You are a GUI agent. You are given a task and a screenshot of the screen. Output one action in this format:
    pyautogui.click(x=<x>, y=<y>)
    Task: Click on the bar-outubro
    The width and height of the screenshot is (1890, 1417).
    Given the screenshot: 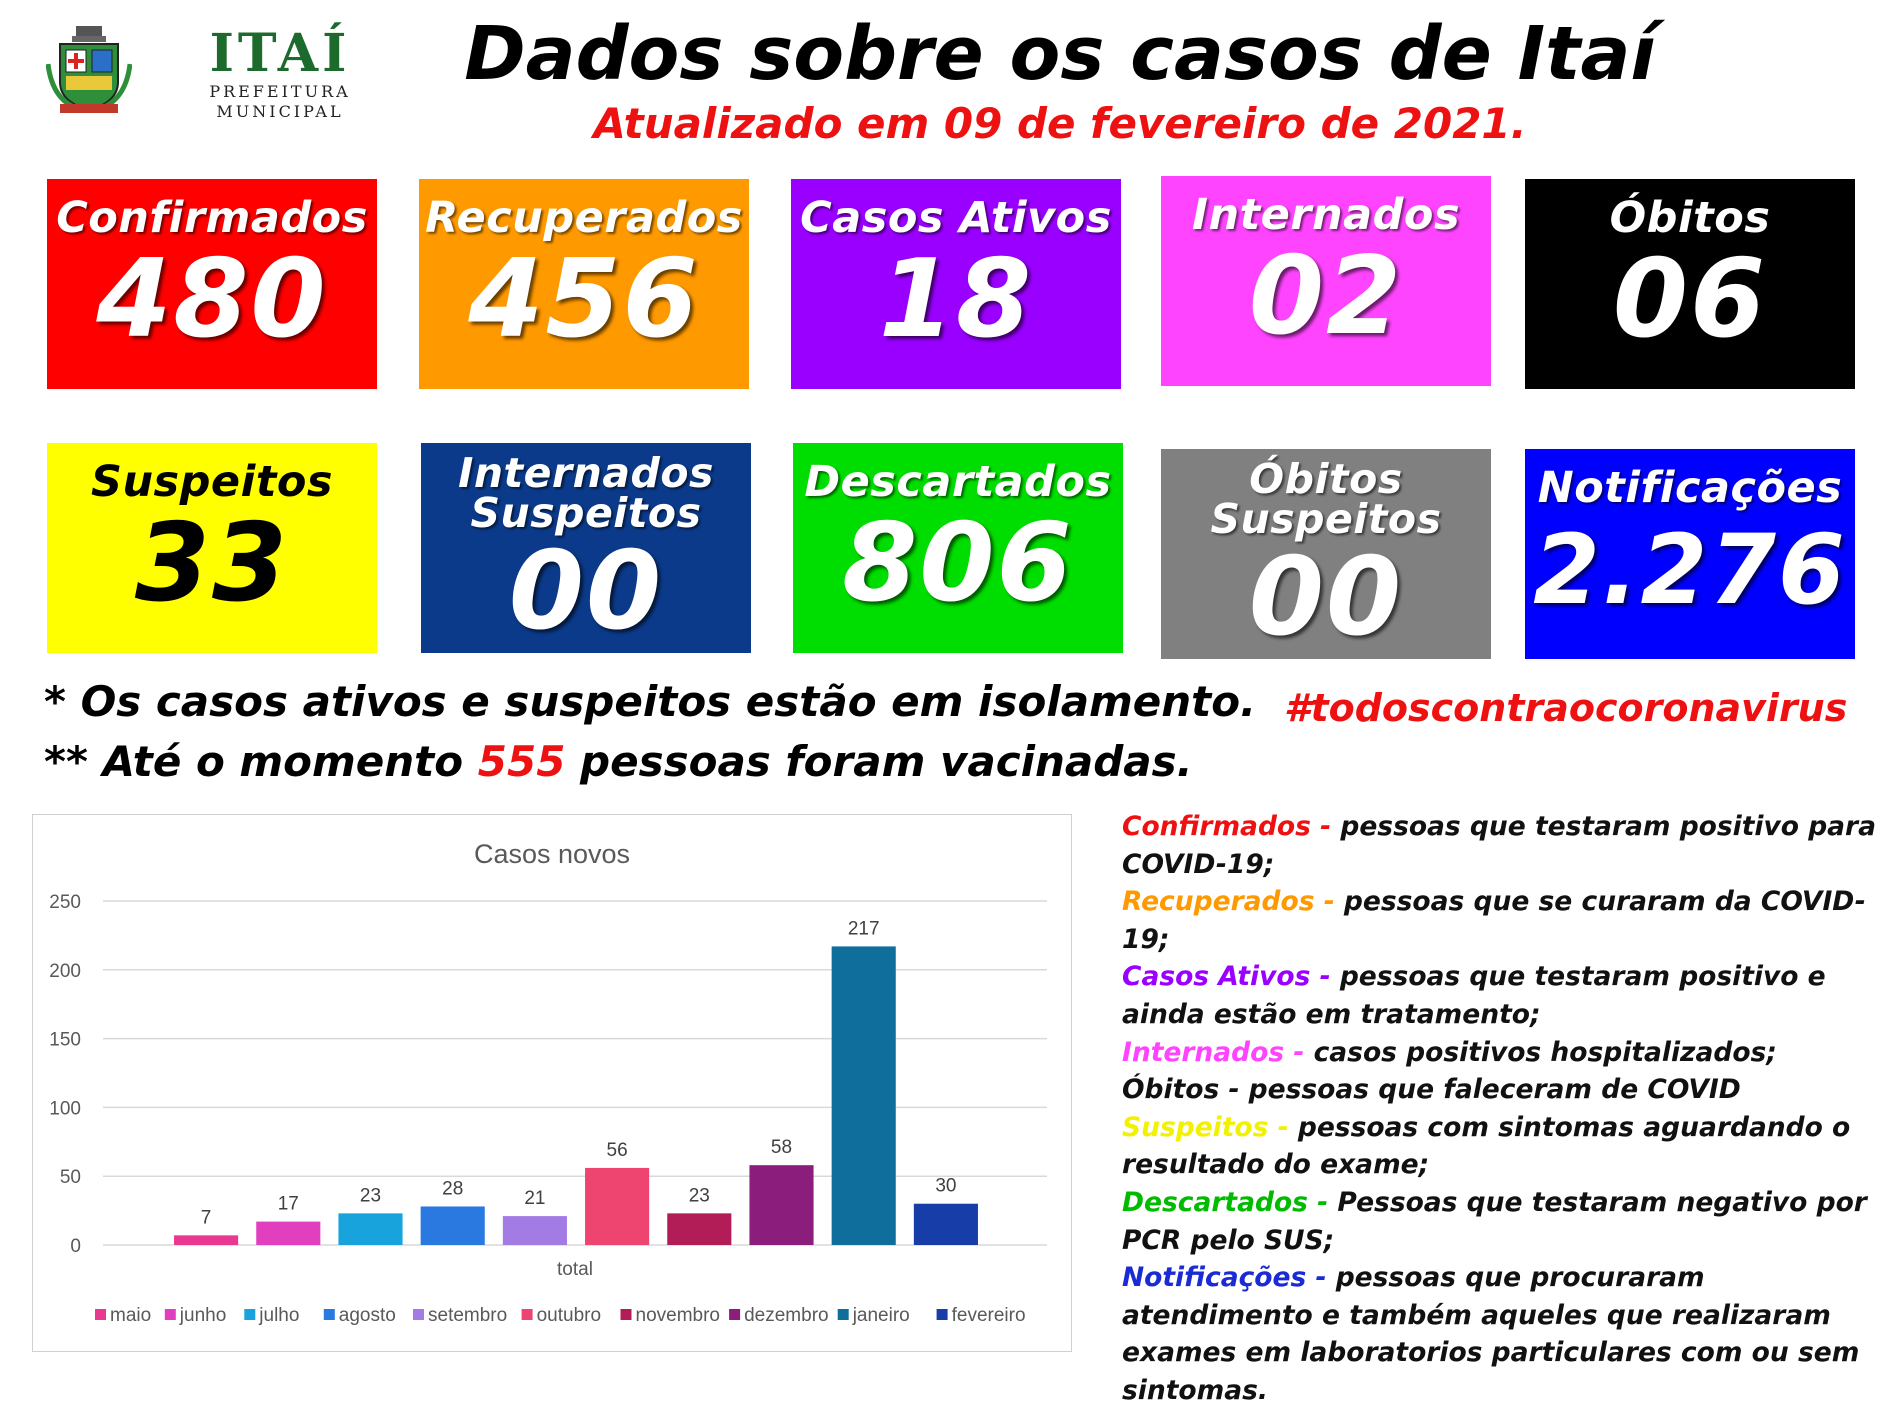 What is the action you would take?
    pyautogui.click(x=617, y=1206)
    